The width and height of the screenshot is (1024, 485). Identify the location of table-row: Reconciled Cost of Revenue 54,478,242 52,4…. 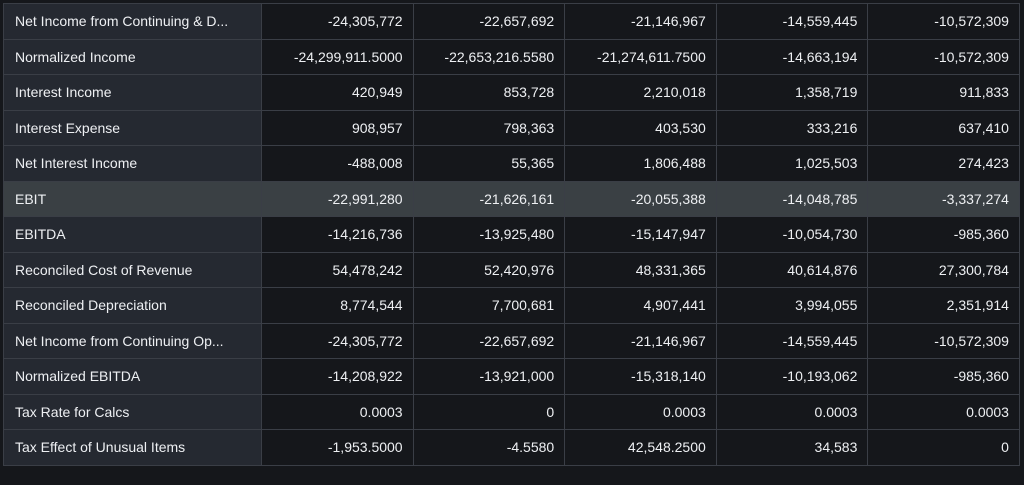
(511, 269).